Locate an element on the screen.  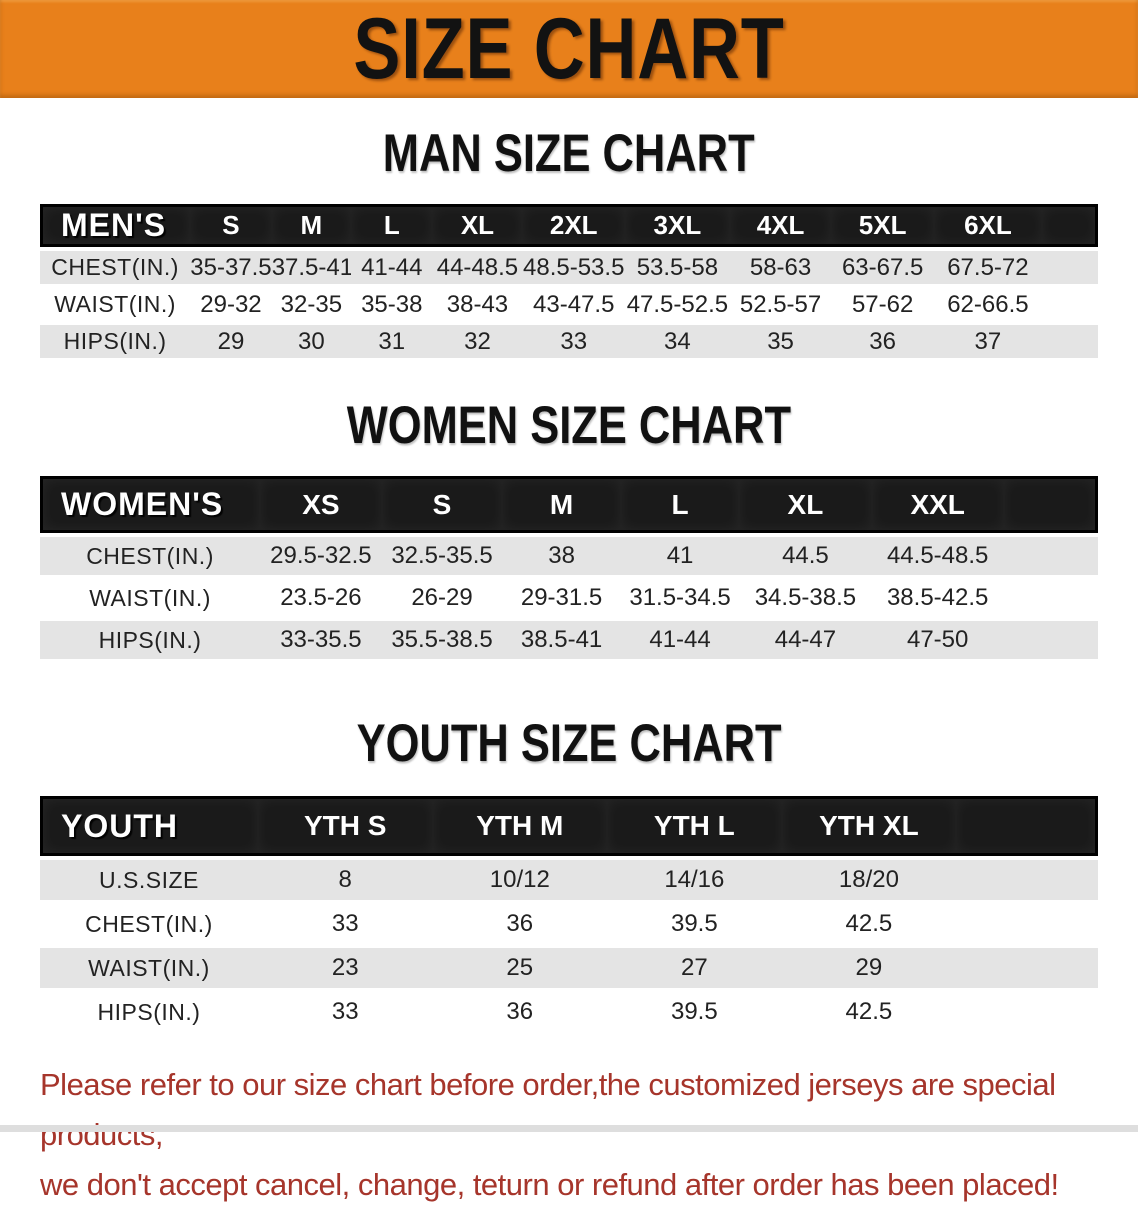
value-cell: 32.5-35.5 is located at coordinates (442, 556).